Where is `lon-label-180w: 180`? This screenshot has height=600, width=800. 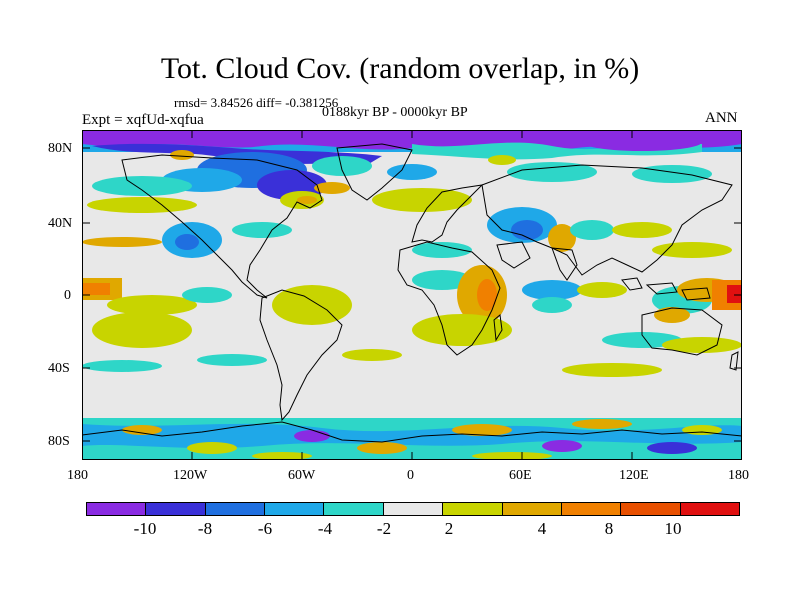 lon-label-180w: 180 is located at coordinates (77, 475).